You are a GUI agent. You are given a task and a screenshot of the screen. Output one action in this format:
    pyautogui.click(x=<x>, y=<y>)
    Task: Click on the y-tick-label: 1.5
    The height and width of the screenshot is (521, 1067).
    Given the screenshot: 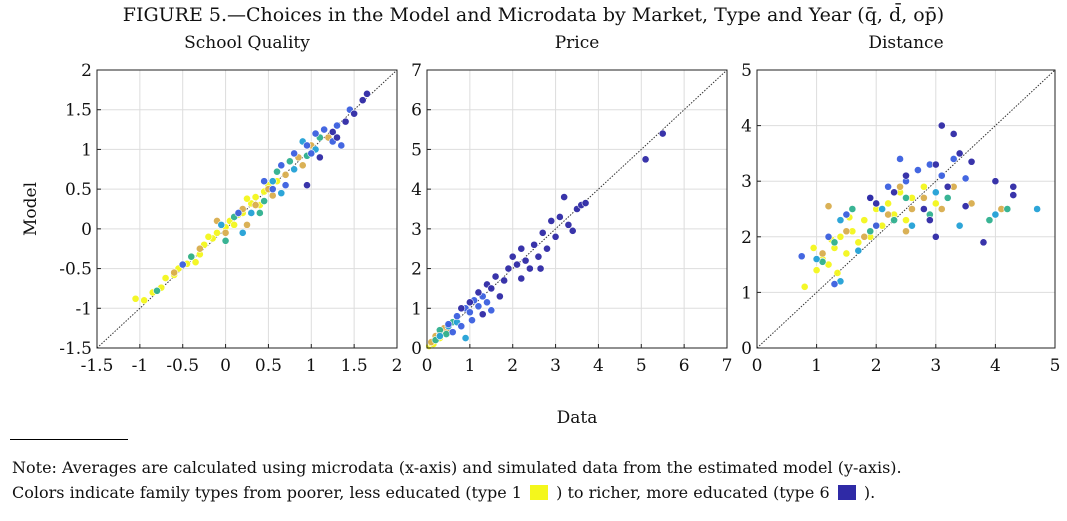 What is the action you would take?
    pyautogui.click(x=78, y=111)
    